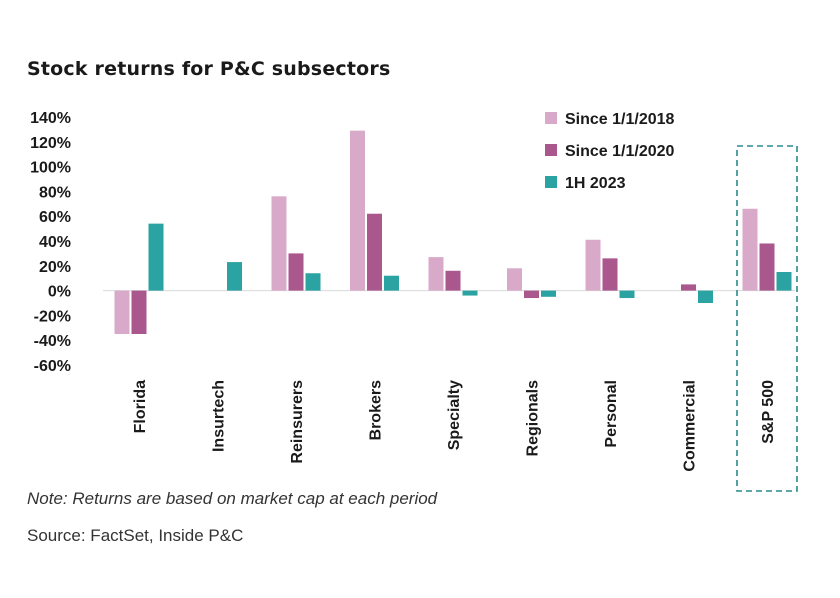 The height and width of the screenshot is (598, 840). What do you see at coordinates (454, 415) in the screenshot?
I see `x-category-label: Specialty` at bounding box center [454, 415].